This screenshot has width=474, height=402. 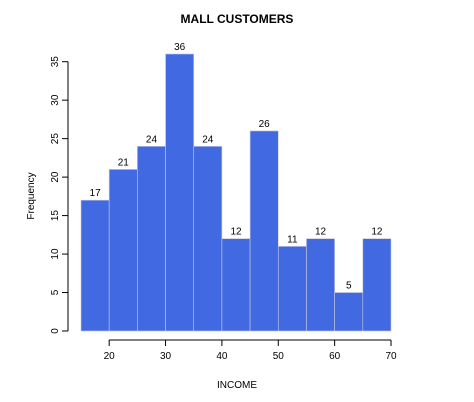 What do you see at coordinates (110, 356) in the screenshot?
I see `x-tick-label: 20` at bounding box center [110, 356].